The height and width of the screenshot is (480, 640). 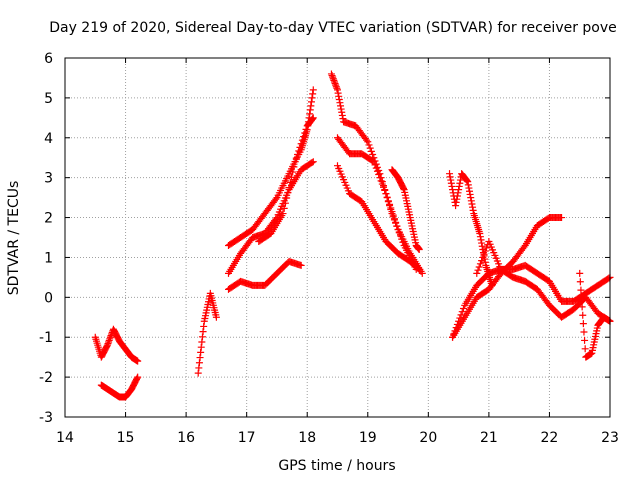 What do you see at coordinates (405, 209) in the screenshot?
I see `series-track-k` at bounding box center [405, 209].